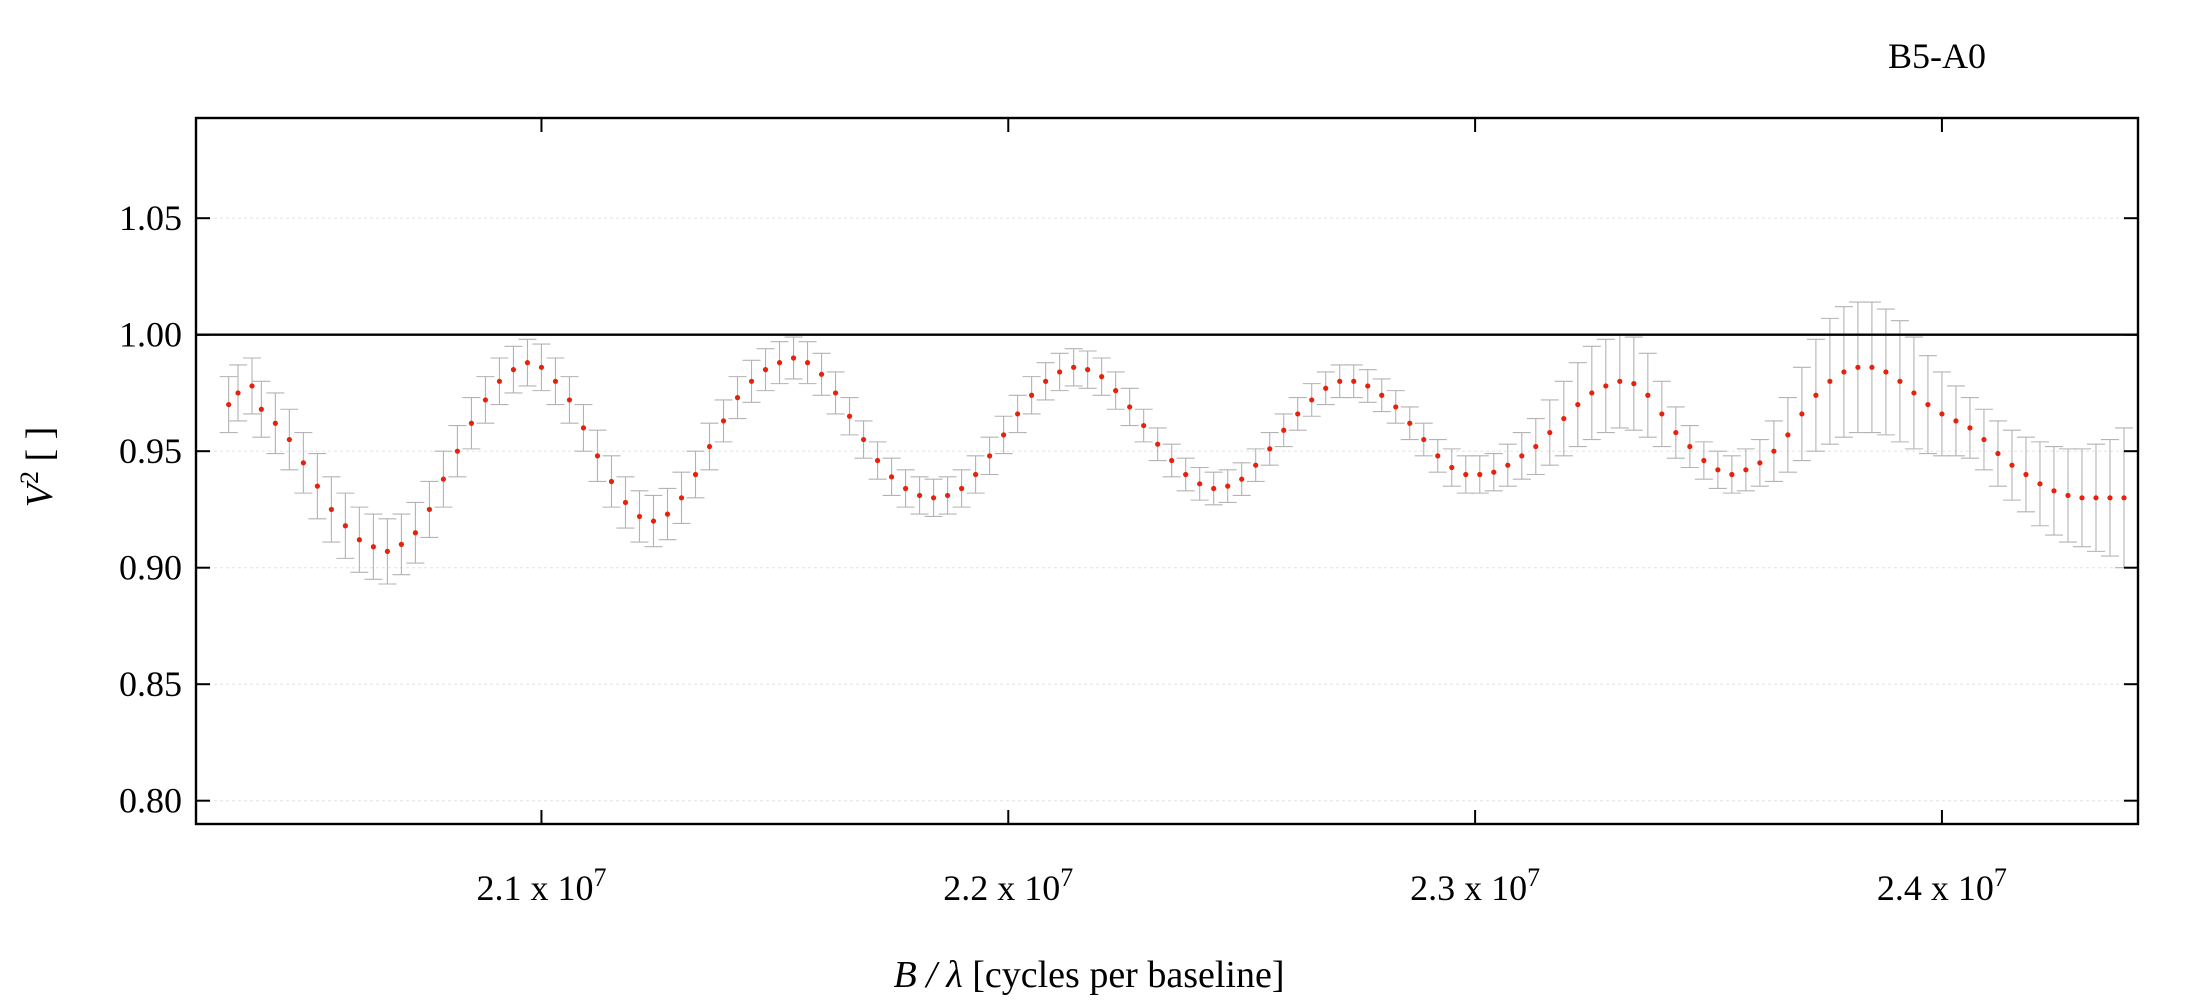 Image resolution: width=2200 pixels, height=1000 pixels. I want to click on x-tick-label: 2.1 x 10⁷, so click(541, 885).